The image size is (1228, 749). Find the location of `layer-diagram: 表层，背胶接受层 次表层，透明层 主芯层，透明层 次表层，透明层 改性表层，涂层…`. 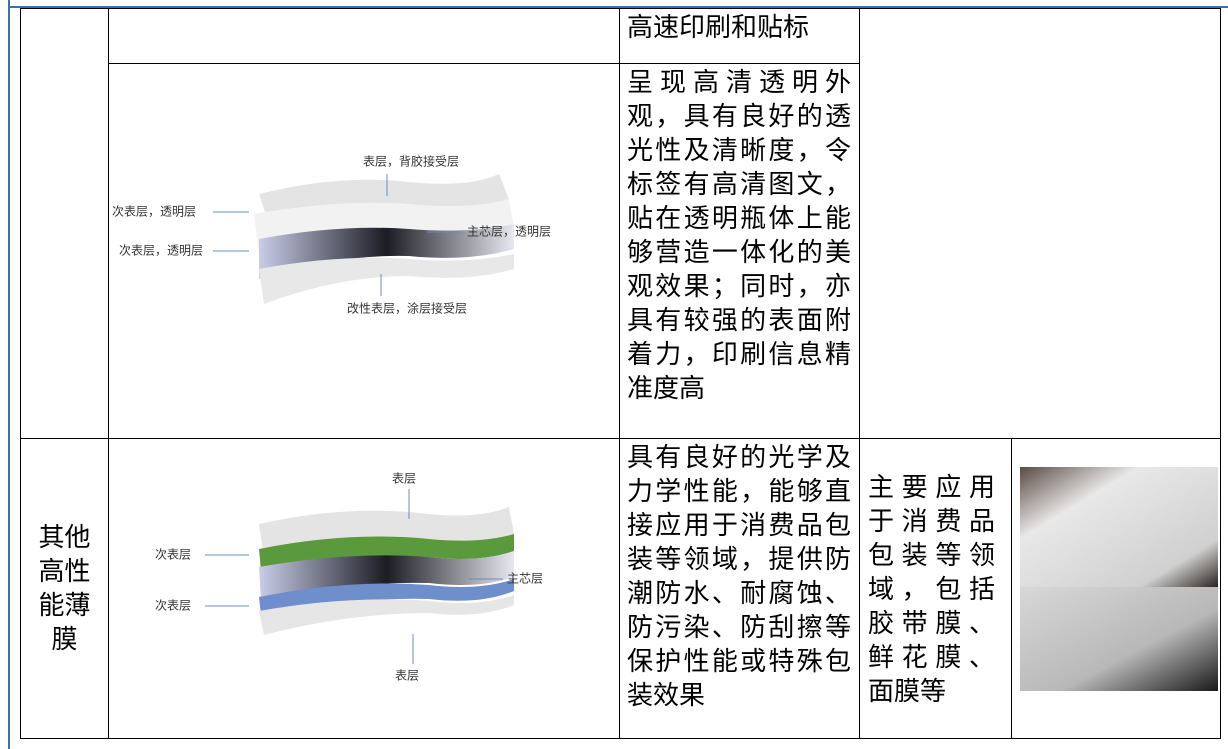

layer-diagram: 表层，背胶接受层 次表层，透明层 主芯层，透明层 次表层，透明层 改性表层，涂层… is located at coordinates (331, 235).